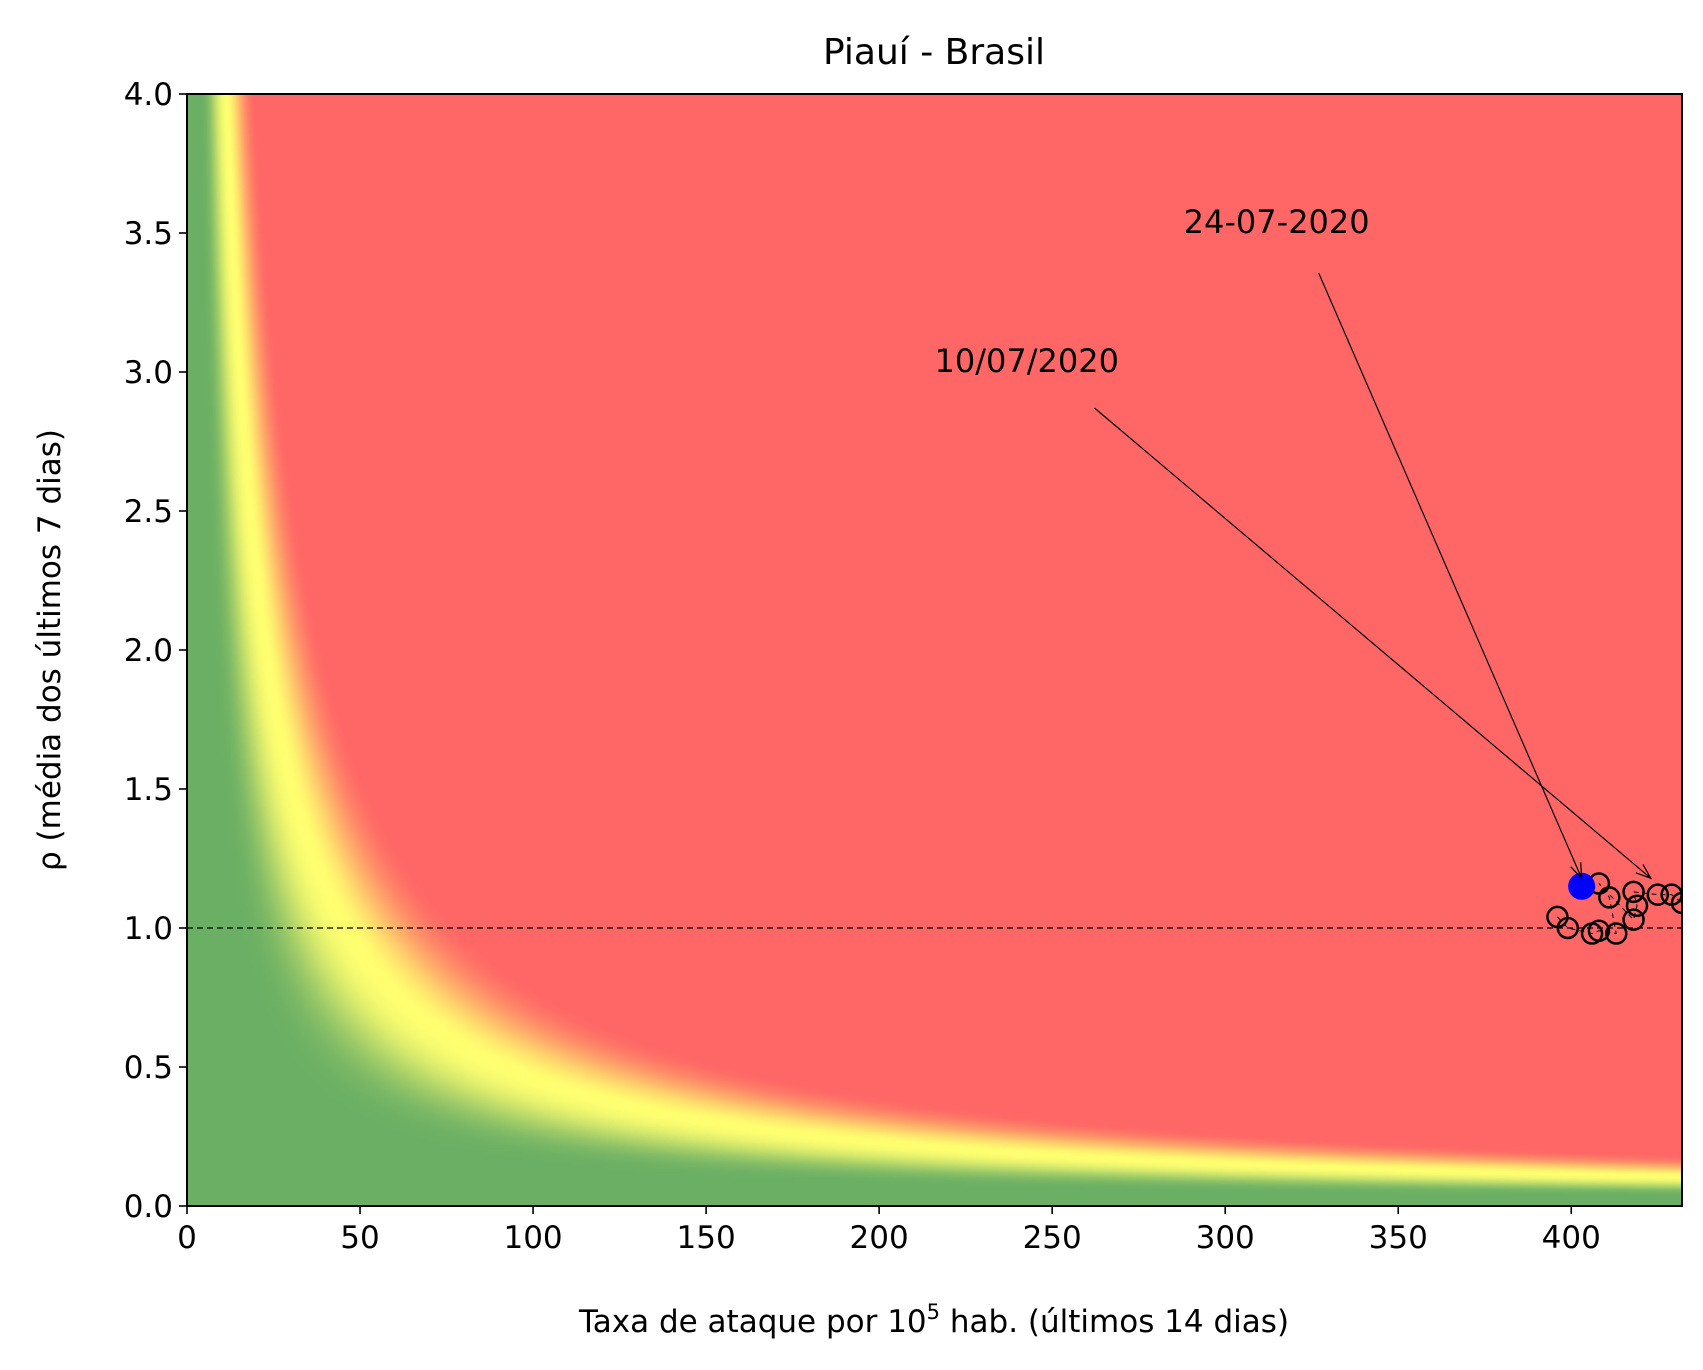 The height and width of the screenshot is (1370, 1703). What do you see at coordinates (148, 790) in the screenshot?
I see `y-tick-label: 1.5` at bounding box center [148, 790].